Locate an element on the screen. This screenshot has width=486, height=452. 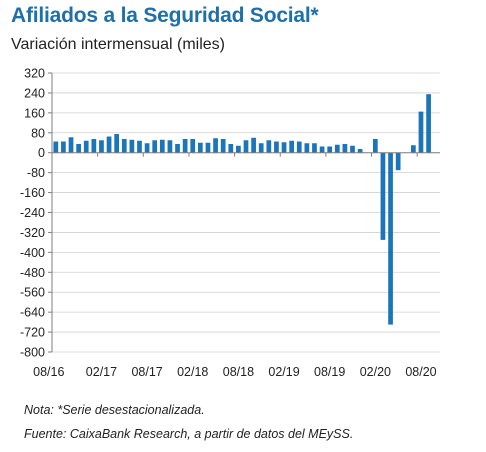
y-tick-label: 80 is located at coordinates (38, 133).